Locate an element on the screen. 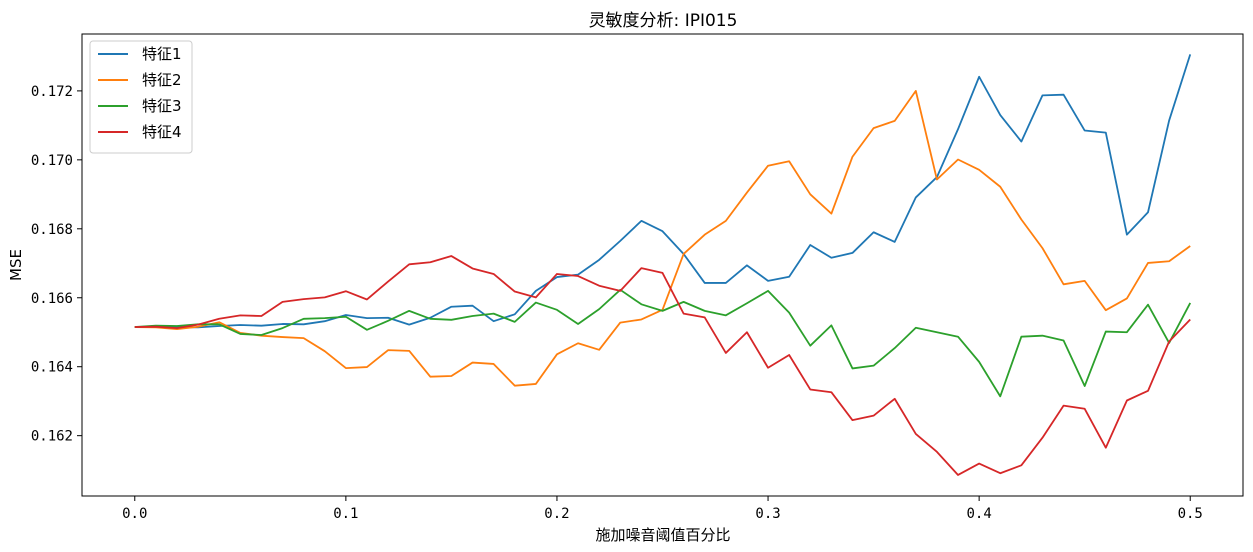 Image resolution: width=1253 pixels, height=552 pixels. y-tick-label: 0.164 is located at coordinates (52, 368).